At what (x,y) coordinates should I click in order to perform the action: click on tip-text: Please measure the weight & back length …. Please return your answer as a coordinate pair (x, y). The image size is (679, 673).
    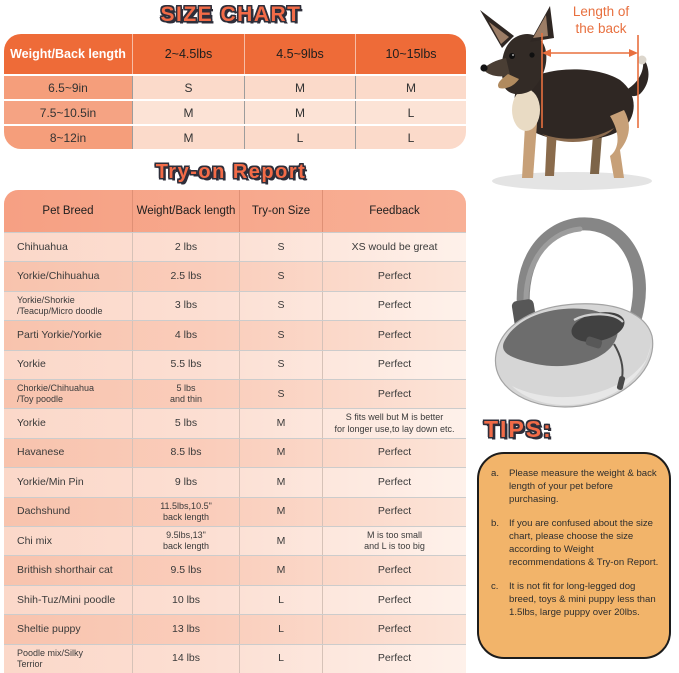
    Looking at the image, I should click on (583, 487).